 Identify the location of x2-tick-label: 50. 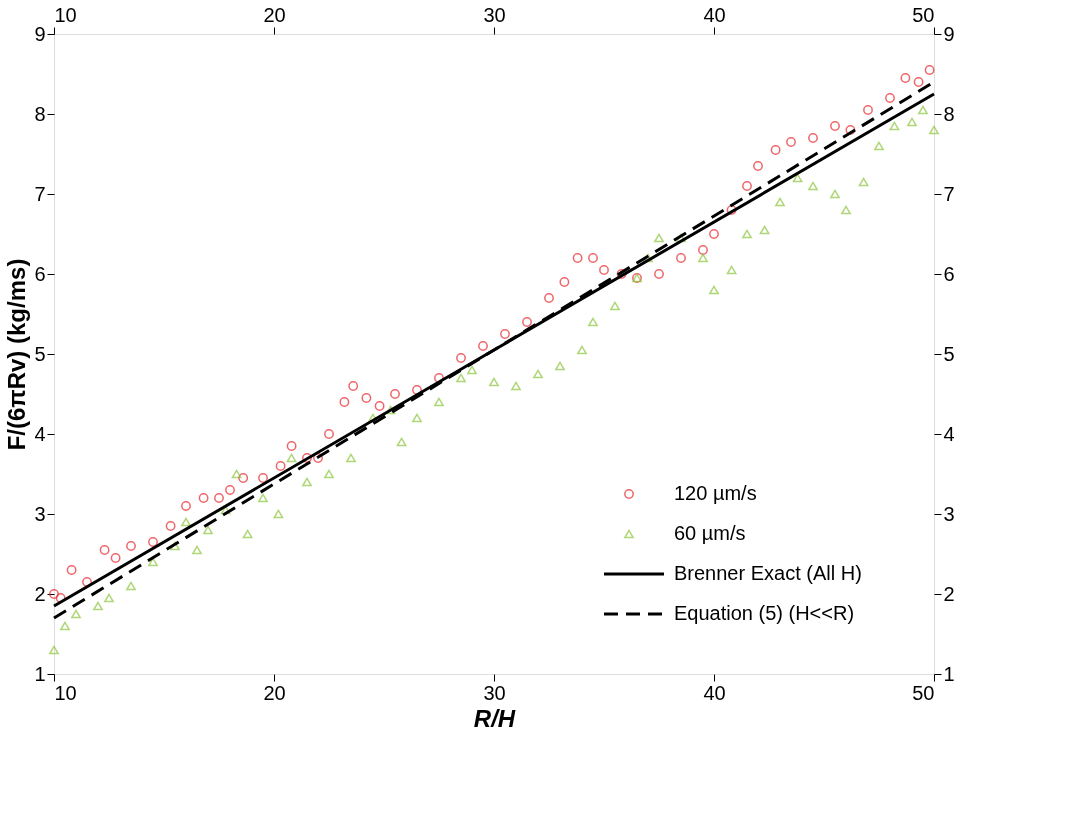
(923, 14).